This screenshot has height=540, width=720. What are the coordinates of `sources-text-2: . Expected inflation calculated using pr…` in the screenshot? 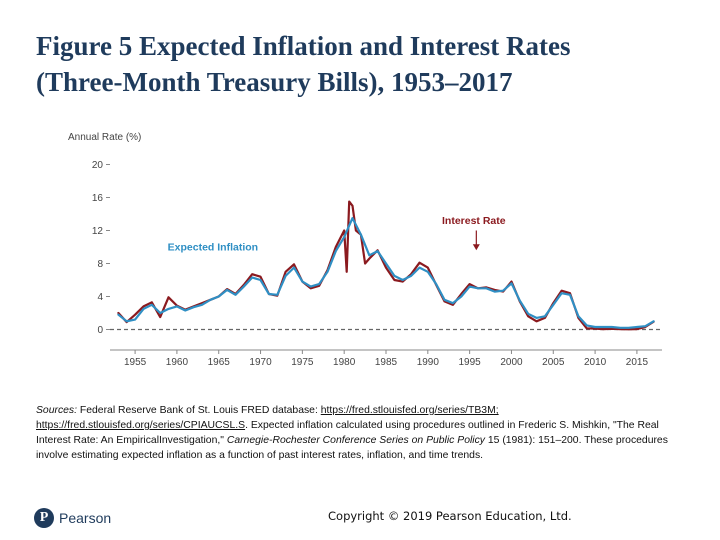 It's located at (347, 433).